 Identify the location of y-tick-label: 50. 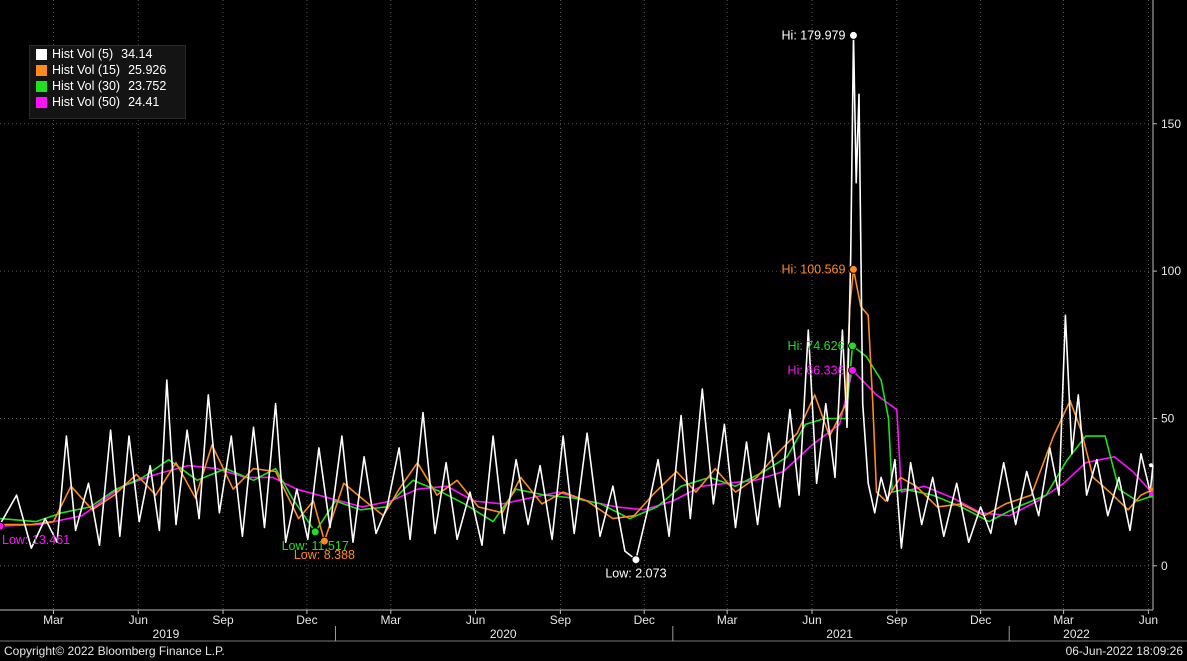
(1168, 418).